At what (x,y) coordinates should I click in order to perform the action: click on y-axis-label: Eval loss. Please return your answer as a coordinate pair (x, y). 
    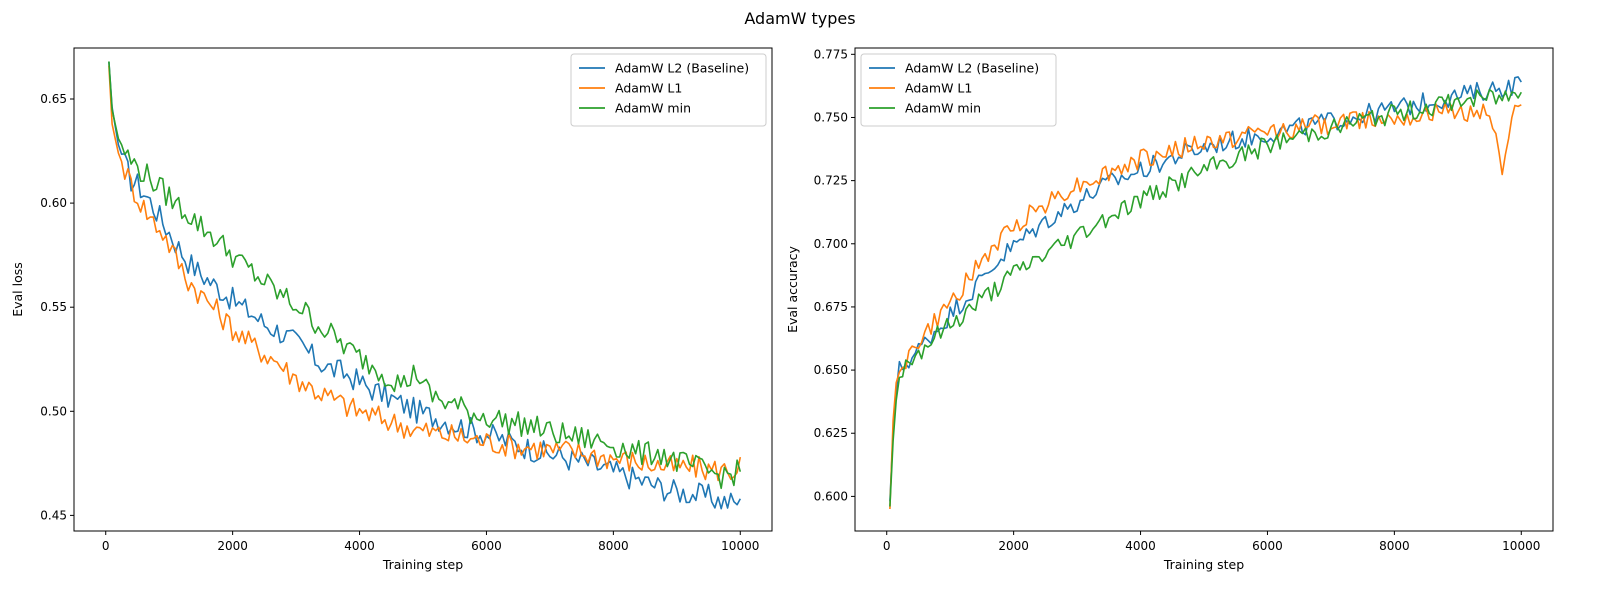
    Looking at the image, I should click on (17, 289).